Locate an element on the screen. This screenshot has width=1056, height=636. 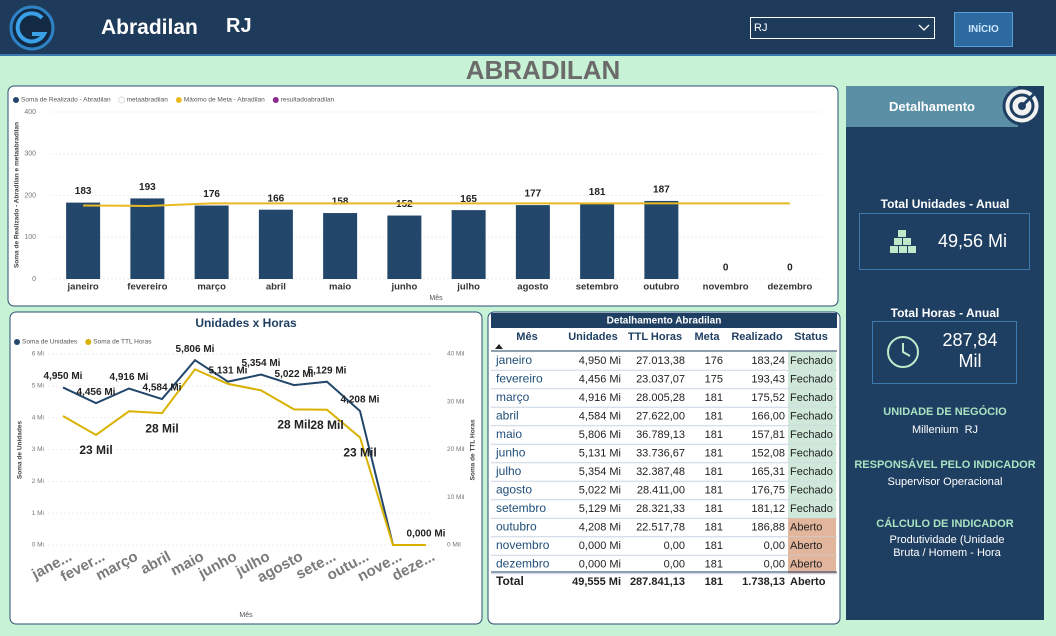
table-title-band is located at coordinates (664, 320).